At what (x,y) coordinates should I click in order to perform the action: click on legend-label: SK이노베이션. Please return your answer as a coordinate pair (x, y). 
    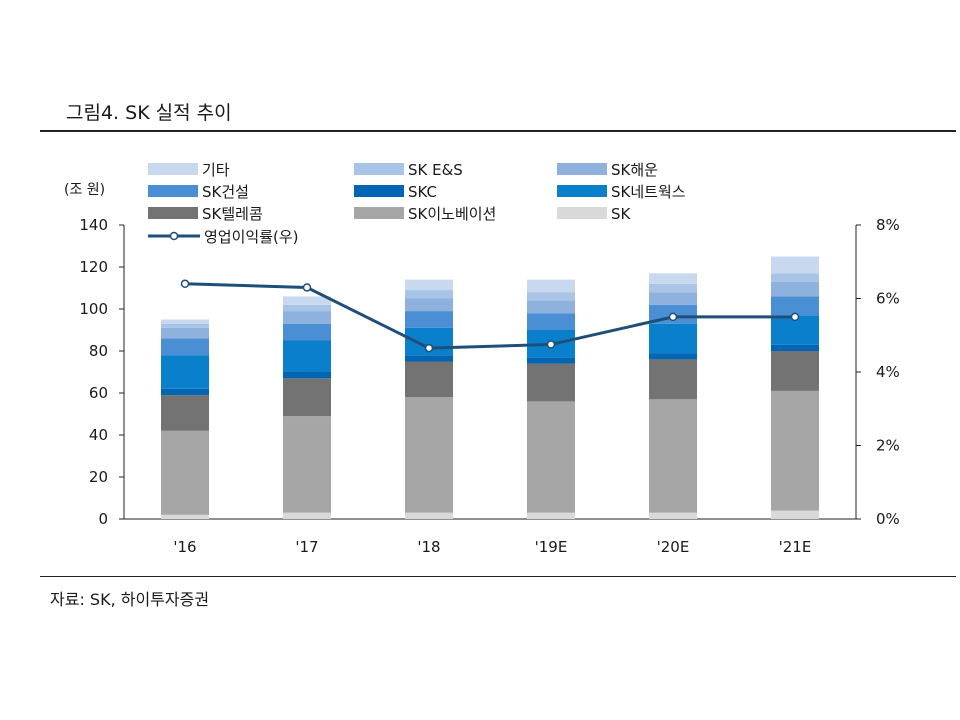
    Looking at the image, I should click on (452, 214).